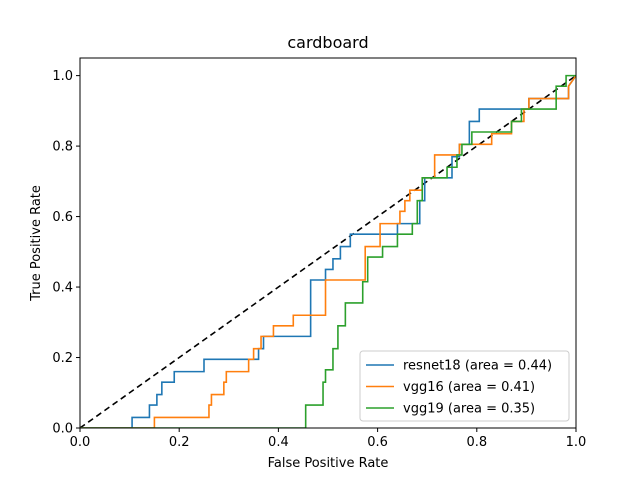 Image resolution: width=640 pixels, height=480 pixels. Describe the element at coordinates (469, 409) in the screenshot. I see `legend-label-2: vgg19 (area = 0.35)` at that location.